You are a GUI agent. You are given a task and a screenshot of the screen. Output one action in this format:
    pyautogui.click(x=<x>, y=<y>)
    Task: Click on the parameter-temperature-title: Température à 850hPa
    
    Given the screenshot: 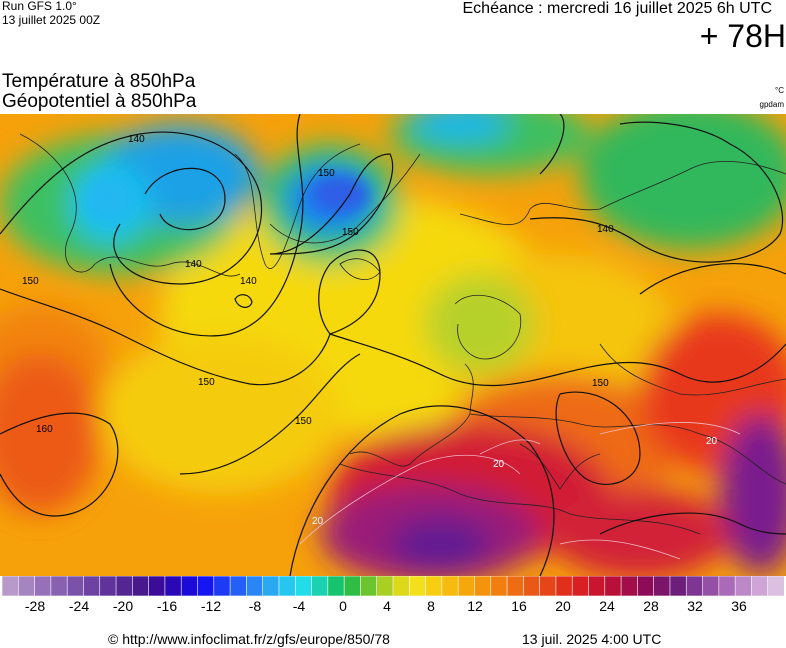 What is the action you would take?
    pyautogui.click(x=99, y=81)
    